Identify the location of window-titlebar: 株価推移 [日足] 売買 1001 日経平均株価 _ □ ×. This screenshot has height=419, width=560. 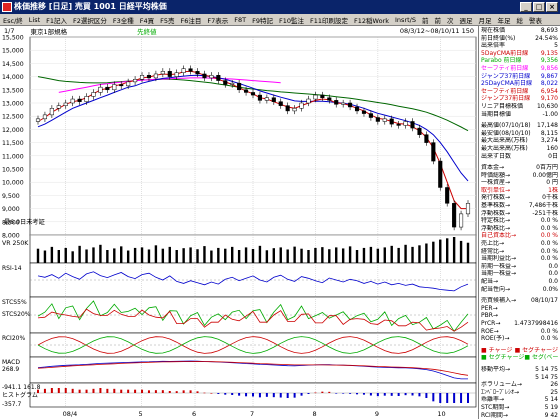
(280, 7).